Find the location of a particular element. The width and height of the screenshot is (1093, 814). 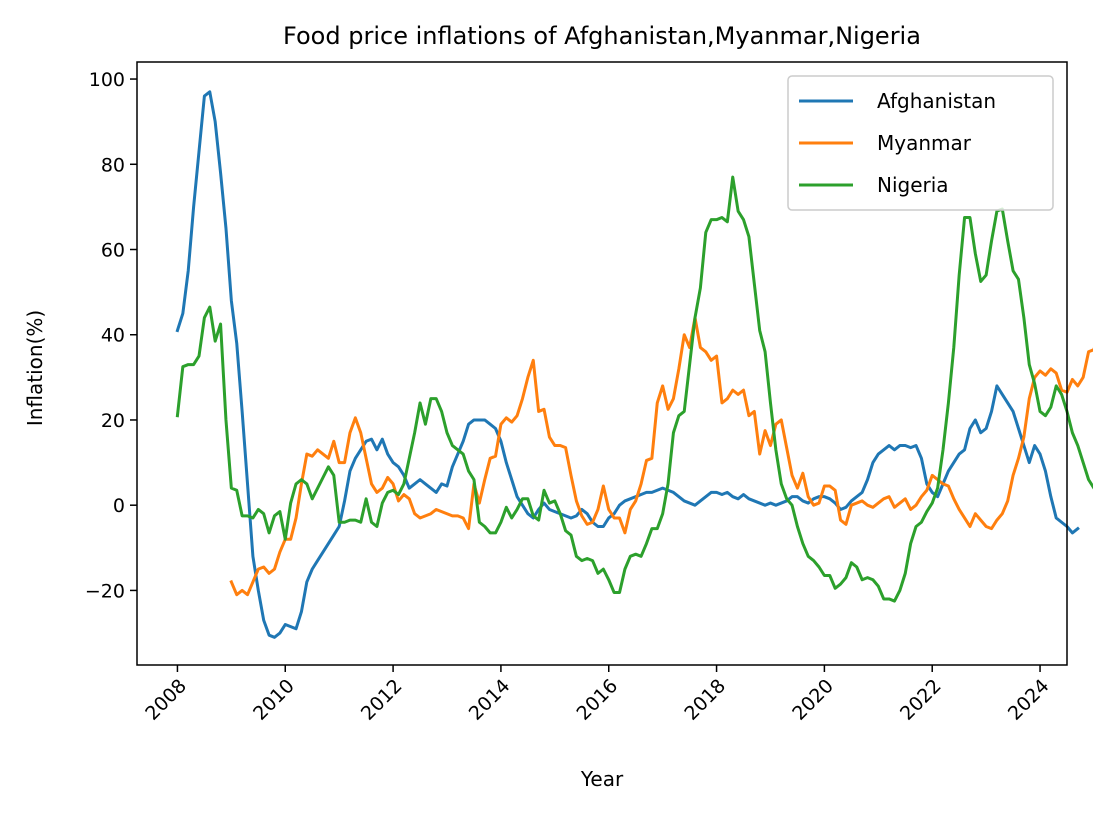

legend-label-myanmar: Myanmar is located at coordinates (924, 143).